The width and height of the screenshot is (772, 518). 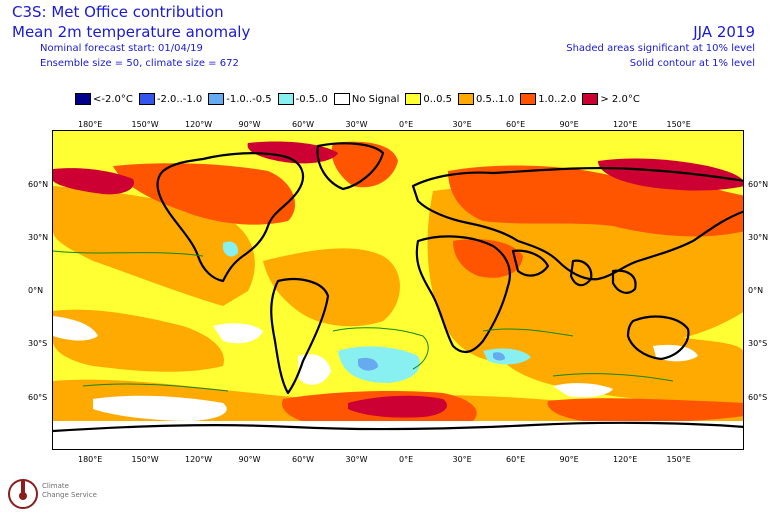 I want to click on chart-subtitle: Mean 2m temperature anomaly, so click(x=131, y=32).